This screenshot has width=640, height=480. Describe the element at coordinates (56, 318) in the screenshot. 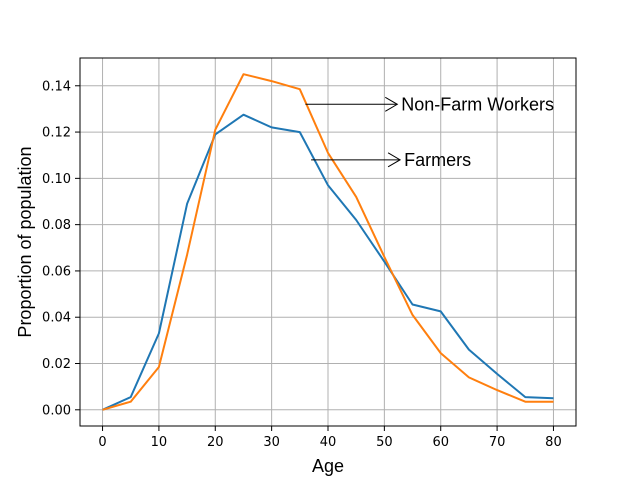

I see `y-tick-label: 0.04` at that location.